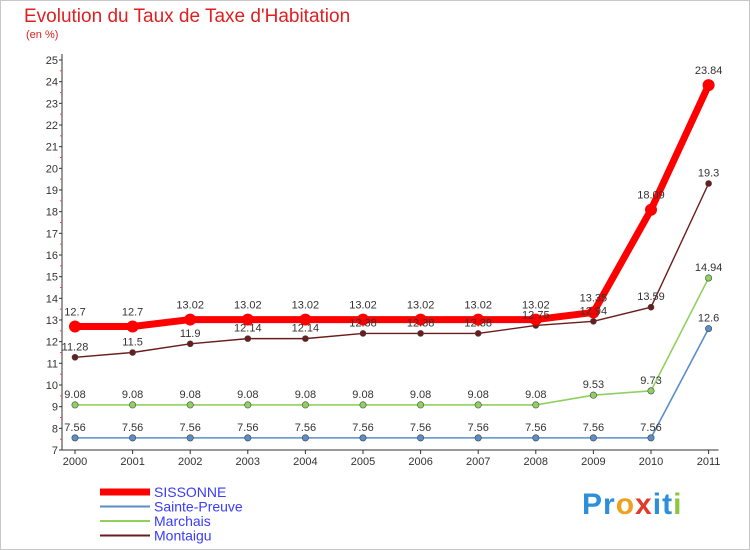 The image size is (750, 550). What do you see at coordinates (651, 462) in the screenshot?
I see `x-tick-label: 2010` at bounding box center [651, 462].